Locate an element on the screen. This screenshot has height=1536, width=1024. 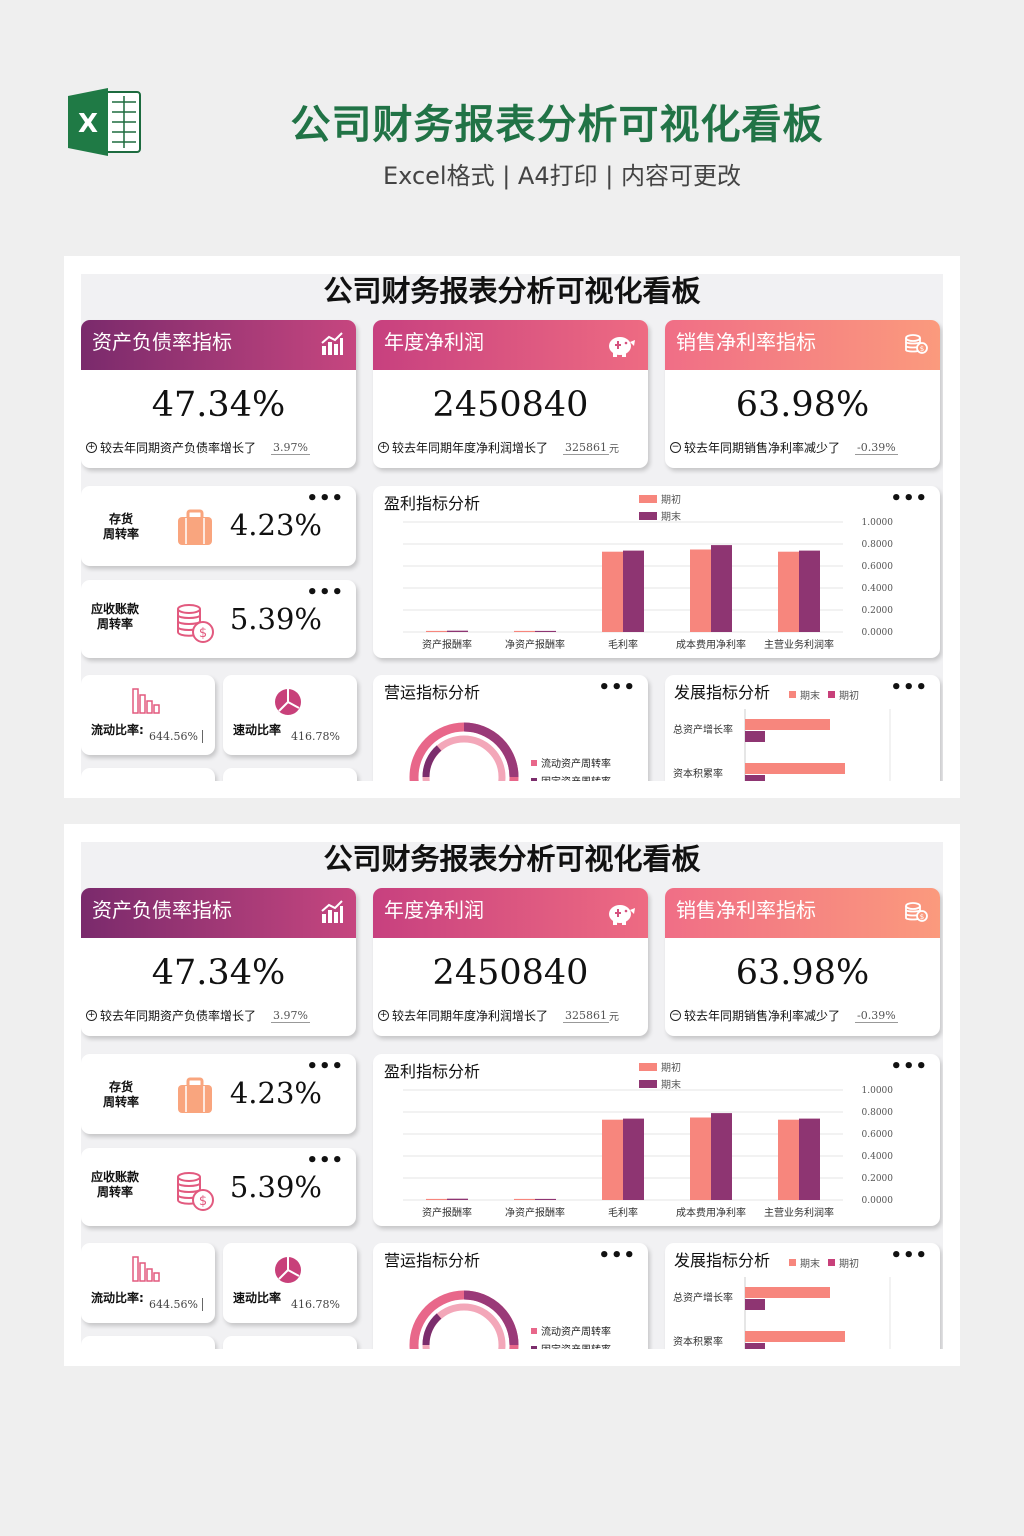
operation-legend-item: 固定资产周转率 is located at coordinates (571, 777).